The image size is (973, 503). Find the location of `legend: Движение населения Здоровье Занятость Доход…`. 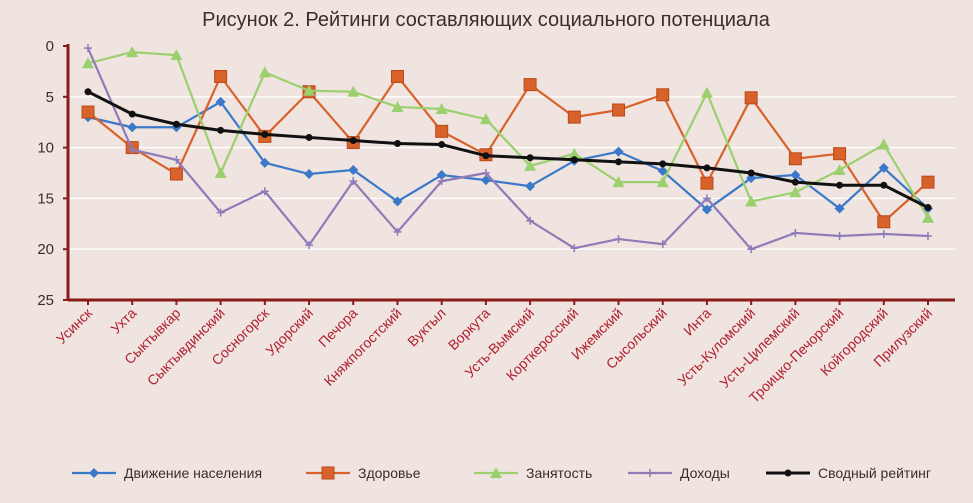

legend: Движение населения Здоровье Занятость Доход… is located at coordinates (501, 473).